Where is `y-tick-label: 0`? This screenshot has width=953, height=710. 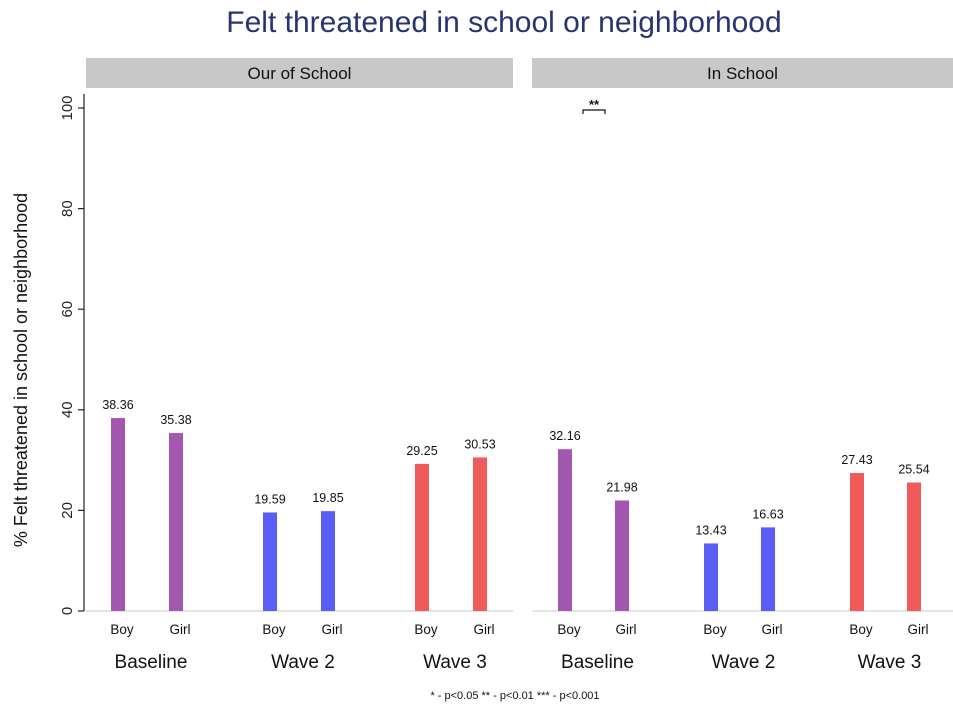
y-tick-label: 0 is located at coordinates (67, 611).